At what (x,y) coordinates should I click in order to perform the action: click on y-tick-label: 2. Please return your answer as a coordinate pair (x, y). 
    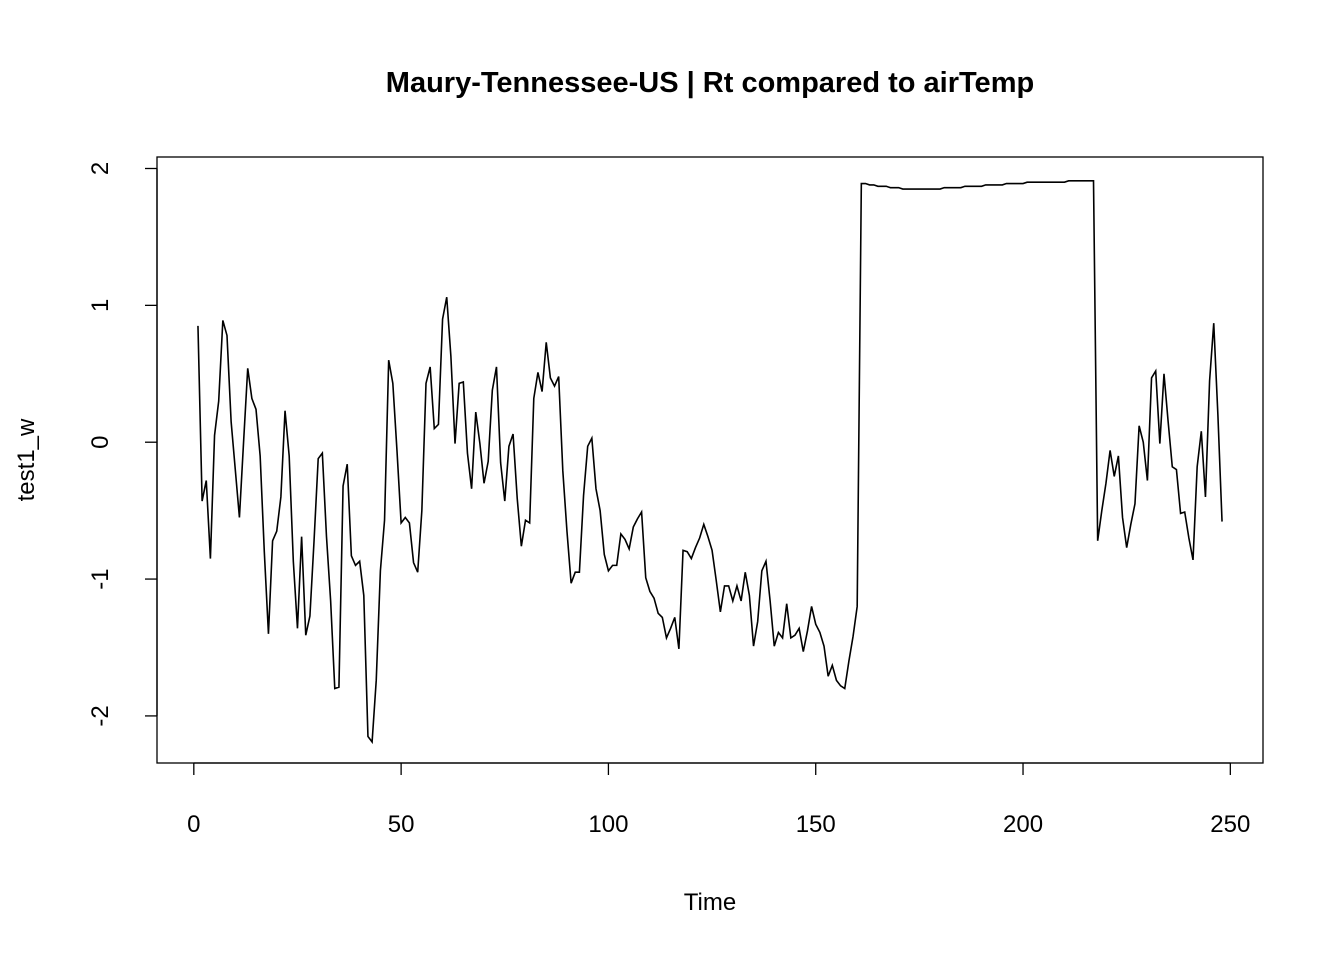
    Looking at the image, I should click on (100, 168).